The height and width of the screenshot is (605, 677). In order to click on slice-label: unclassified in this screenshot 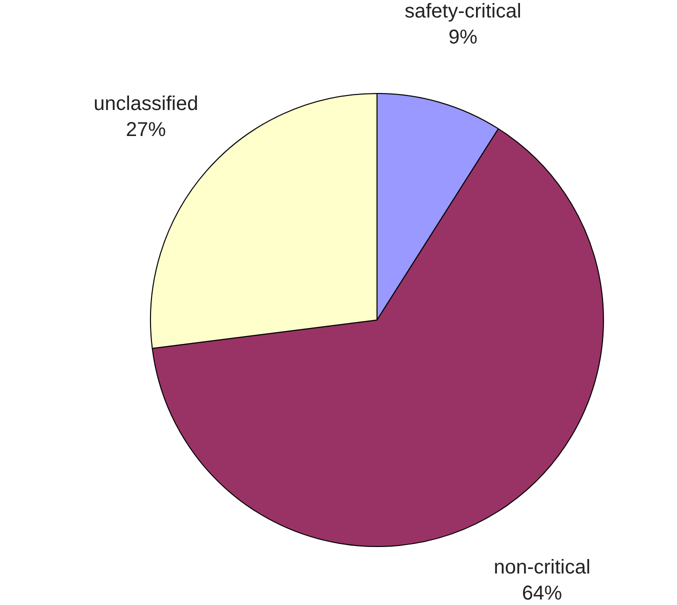, I will do `click(146, 103)`.